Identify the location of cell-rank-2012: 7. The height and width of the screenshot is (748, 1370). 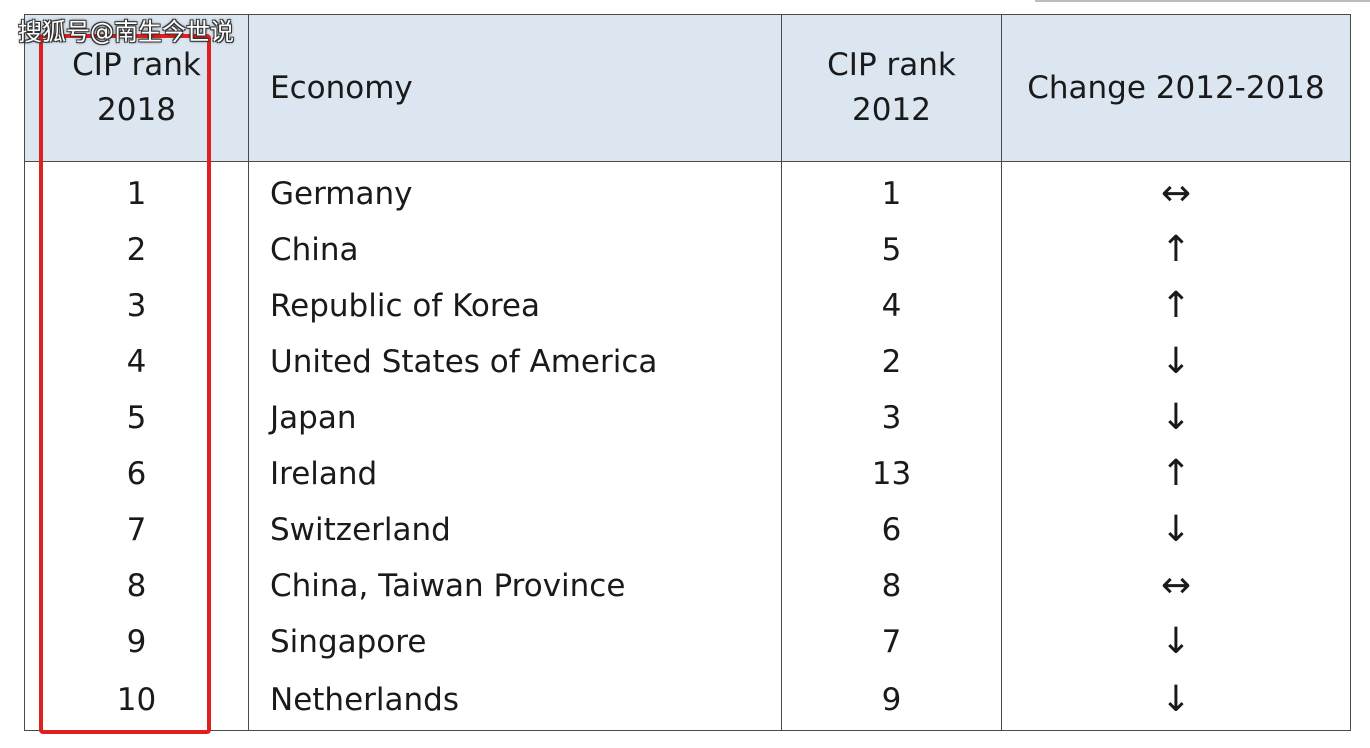
(891, 642).